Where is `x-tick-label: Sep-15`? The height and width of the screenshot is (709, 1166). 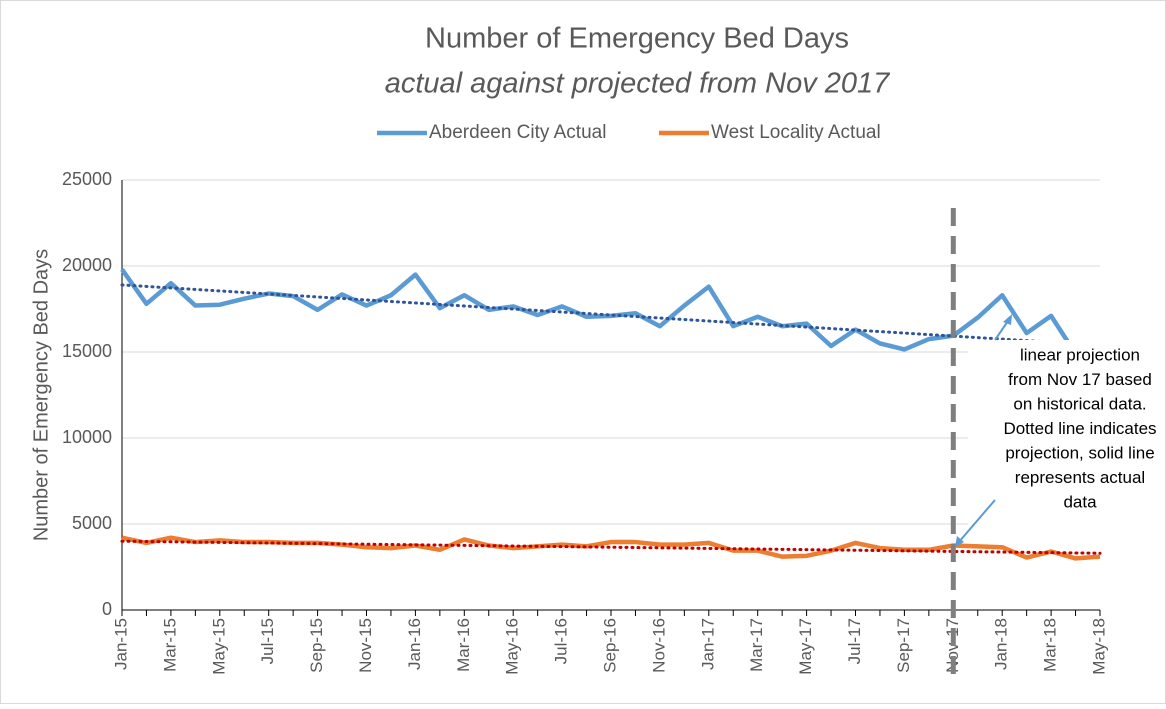
x-tick-label: Sep-15 is located at coordinates (316, 645).